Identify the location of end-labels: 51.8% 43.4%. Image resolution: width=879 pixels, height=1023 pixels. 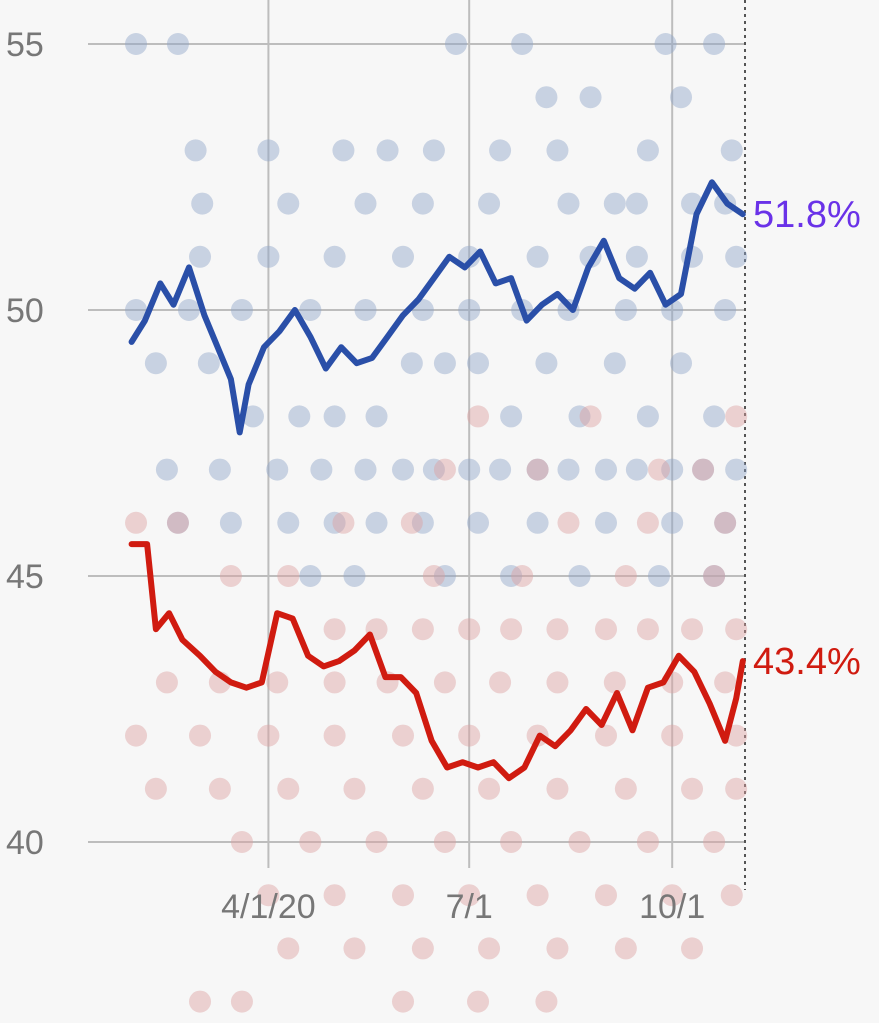
(807, 438).